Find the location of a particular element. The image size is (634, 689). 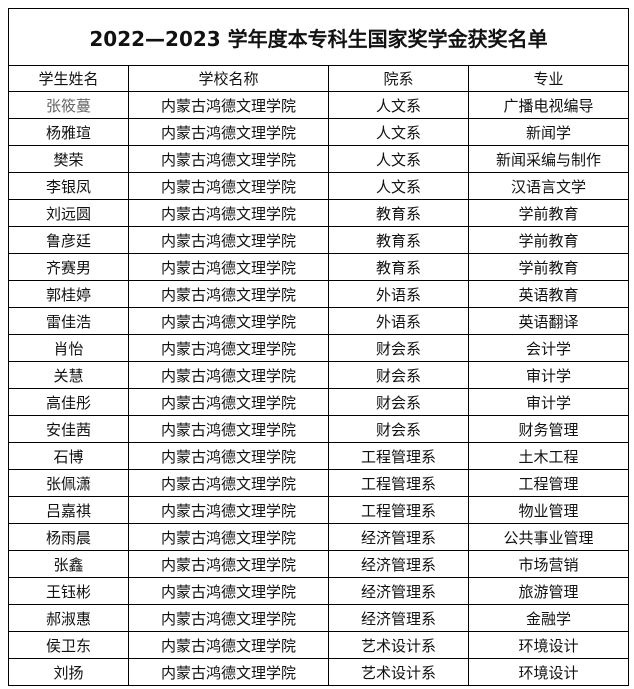

major-cell: 环境设计 is located at coordinates (548, 645).